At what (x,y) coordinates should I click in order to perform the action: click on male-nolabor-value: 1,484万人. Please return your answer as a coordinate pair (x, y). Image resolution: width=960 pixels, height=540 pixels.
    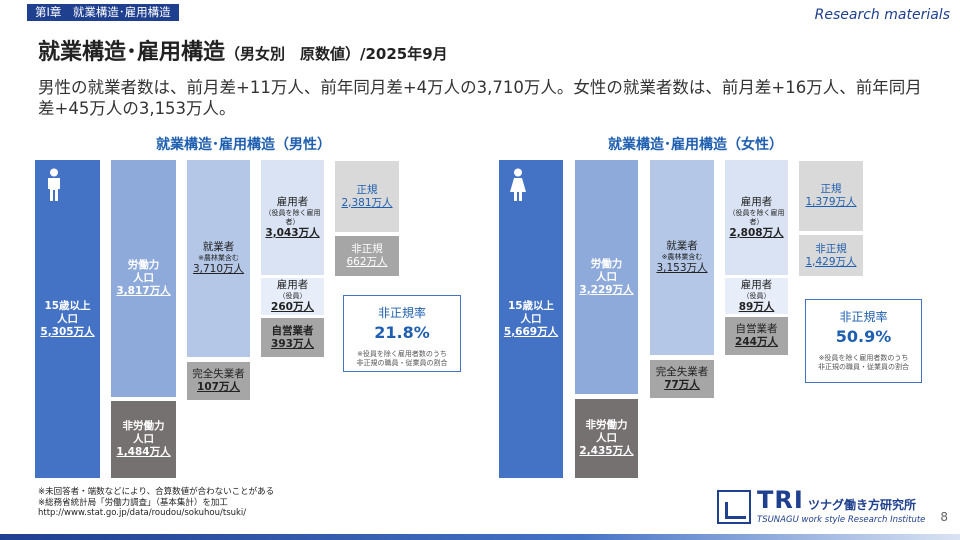
    Looking at the image, I should click on (143, 452).